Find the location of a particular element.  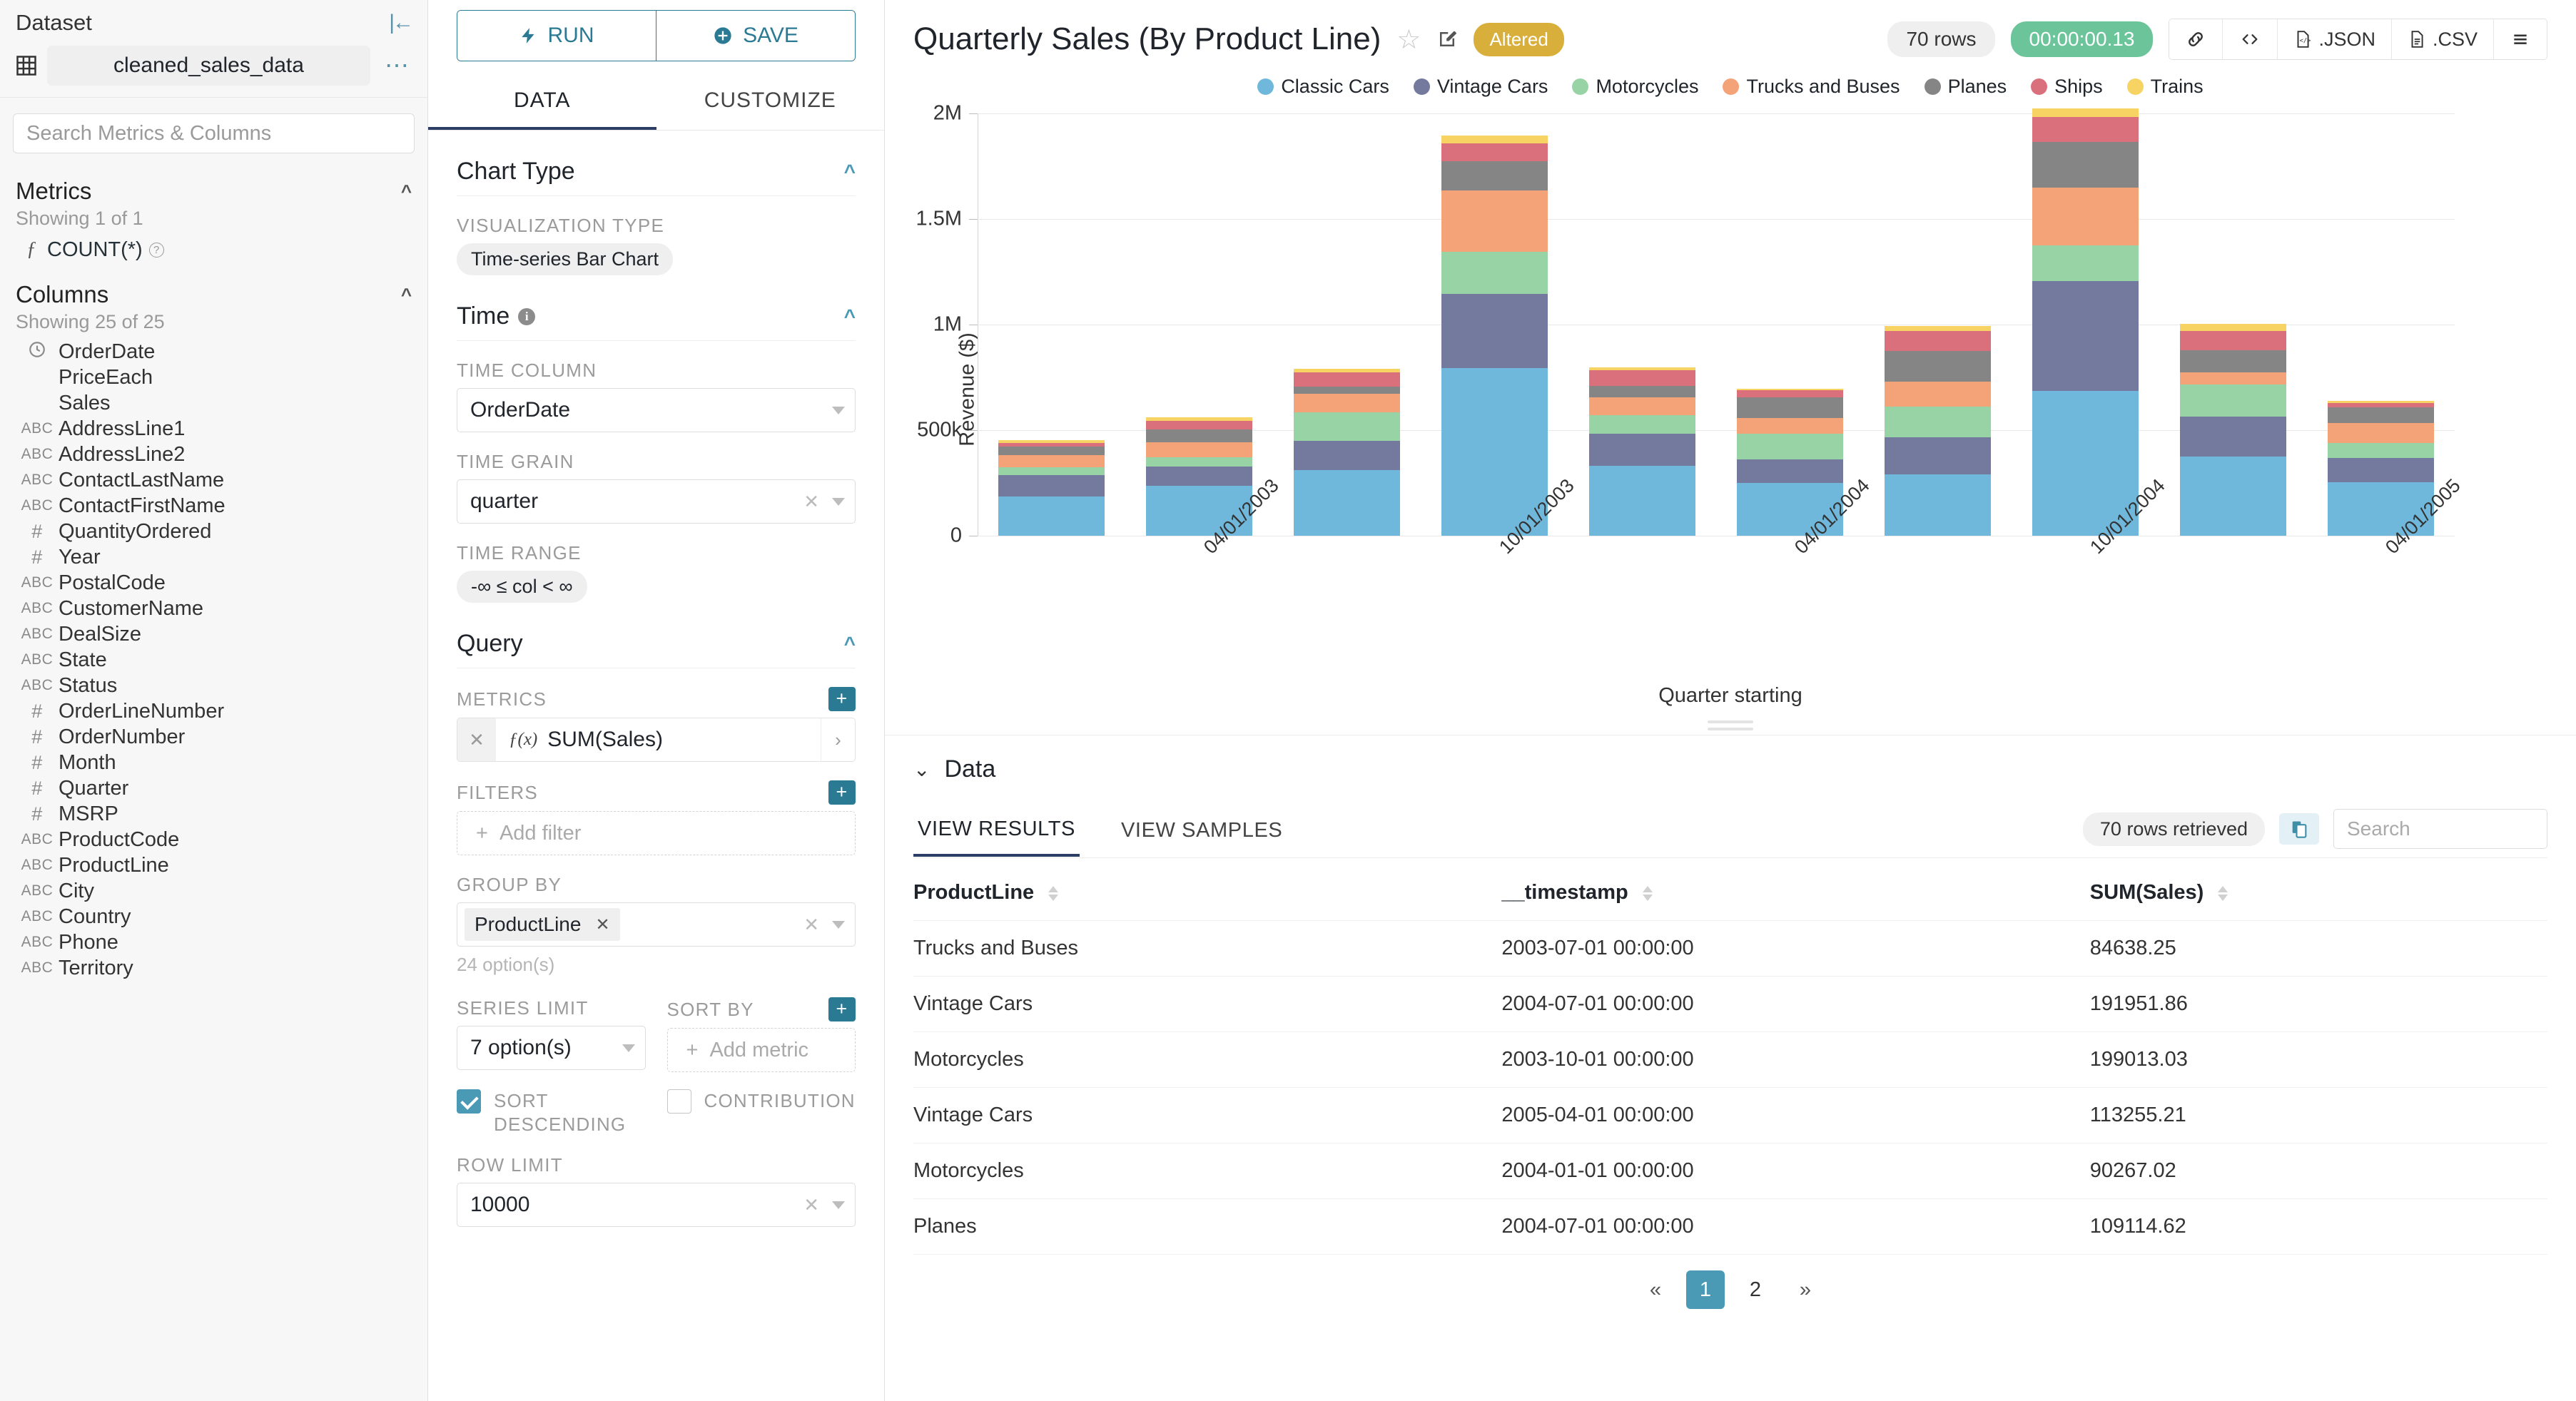

column-item: PriceEach is located at coordinates (213, 377).